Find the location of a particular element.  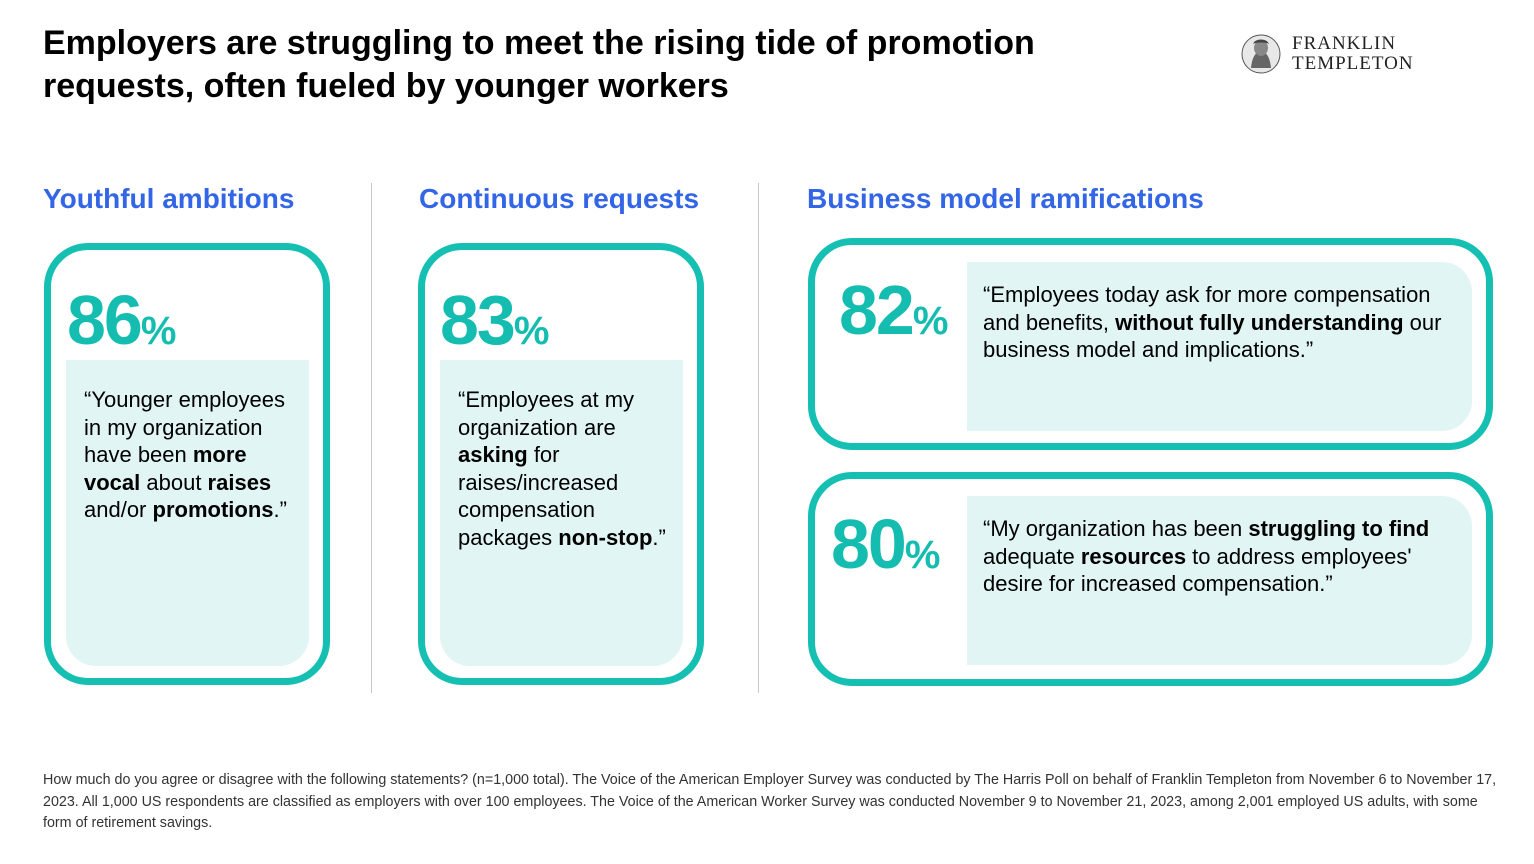

quote-segment: and/or is located at coordinates (118, 509).